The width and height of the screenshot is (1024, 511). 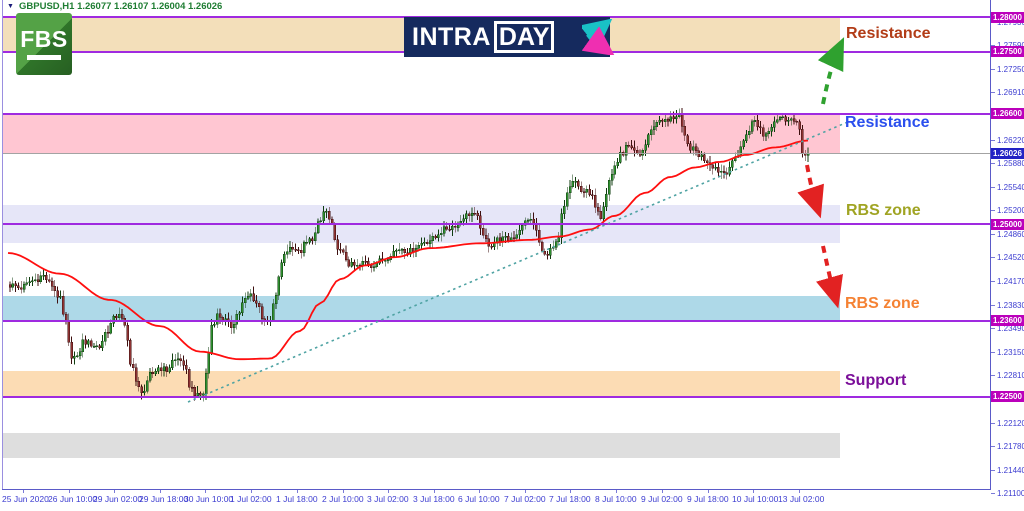 I want to click on time-axis-label: 10 Jul 10:00, so click(x=755, y=499).